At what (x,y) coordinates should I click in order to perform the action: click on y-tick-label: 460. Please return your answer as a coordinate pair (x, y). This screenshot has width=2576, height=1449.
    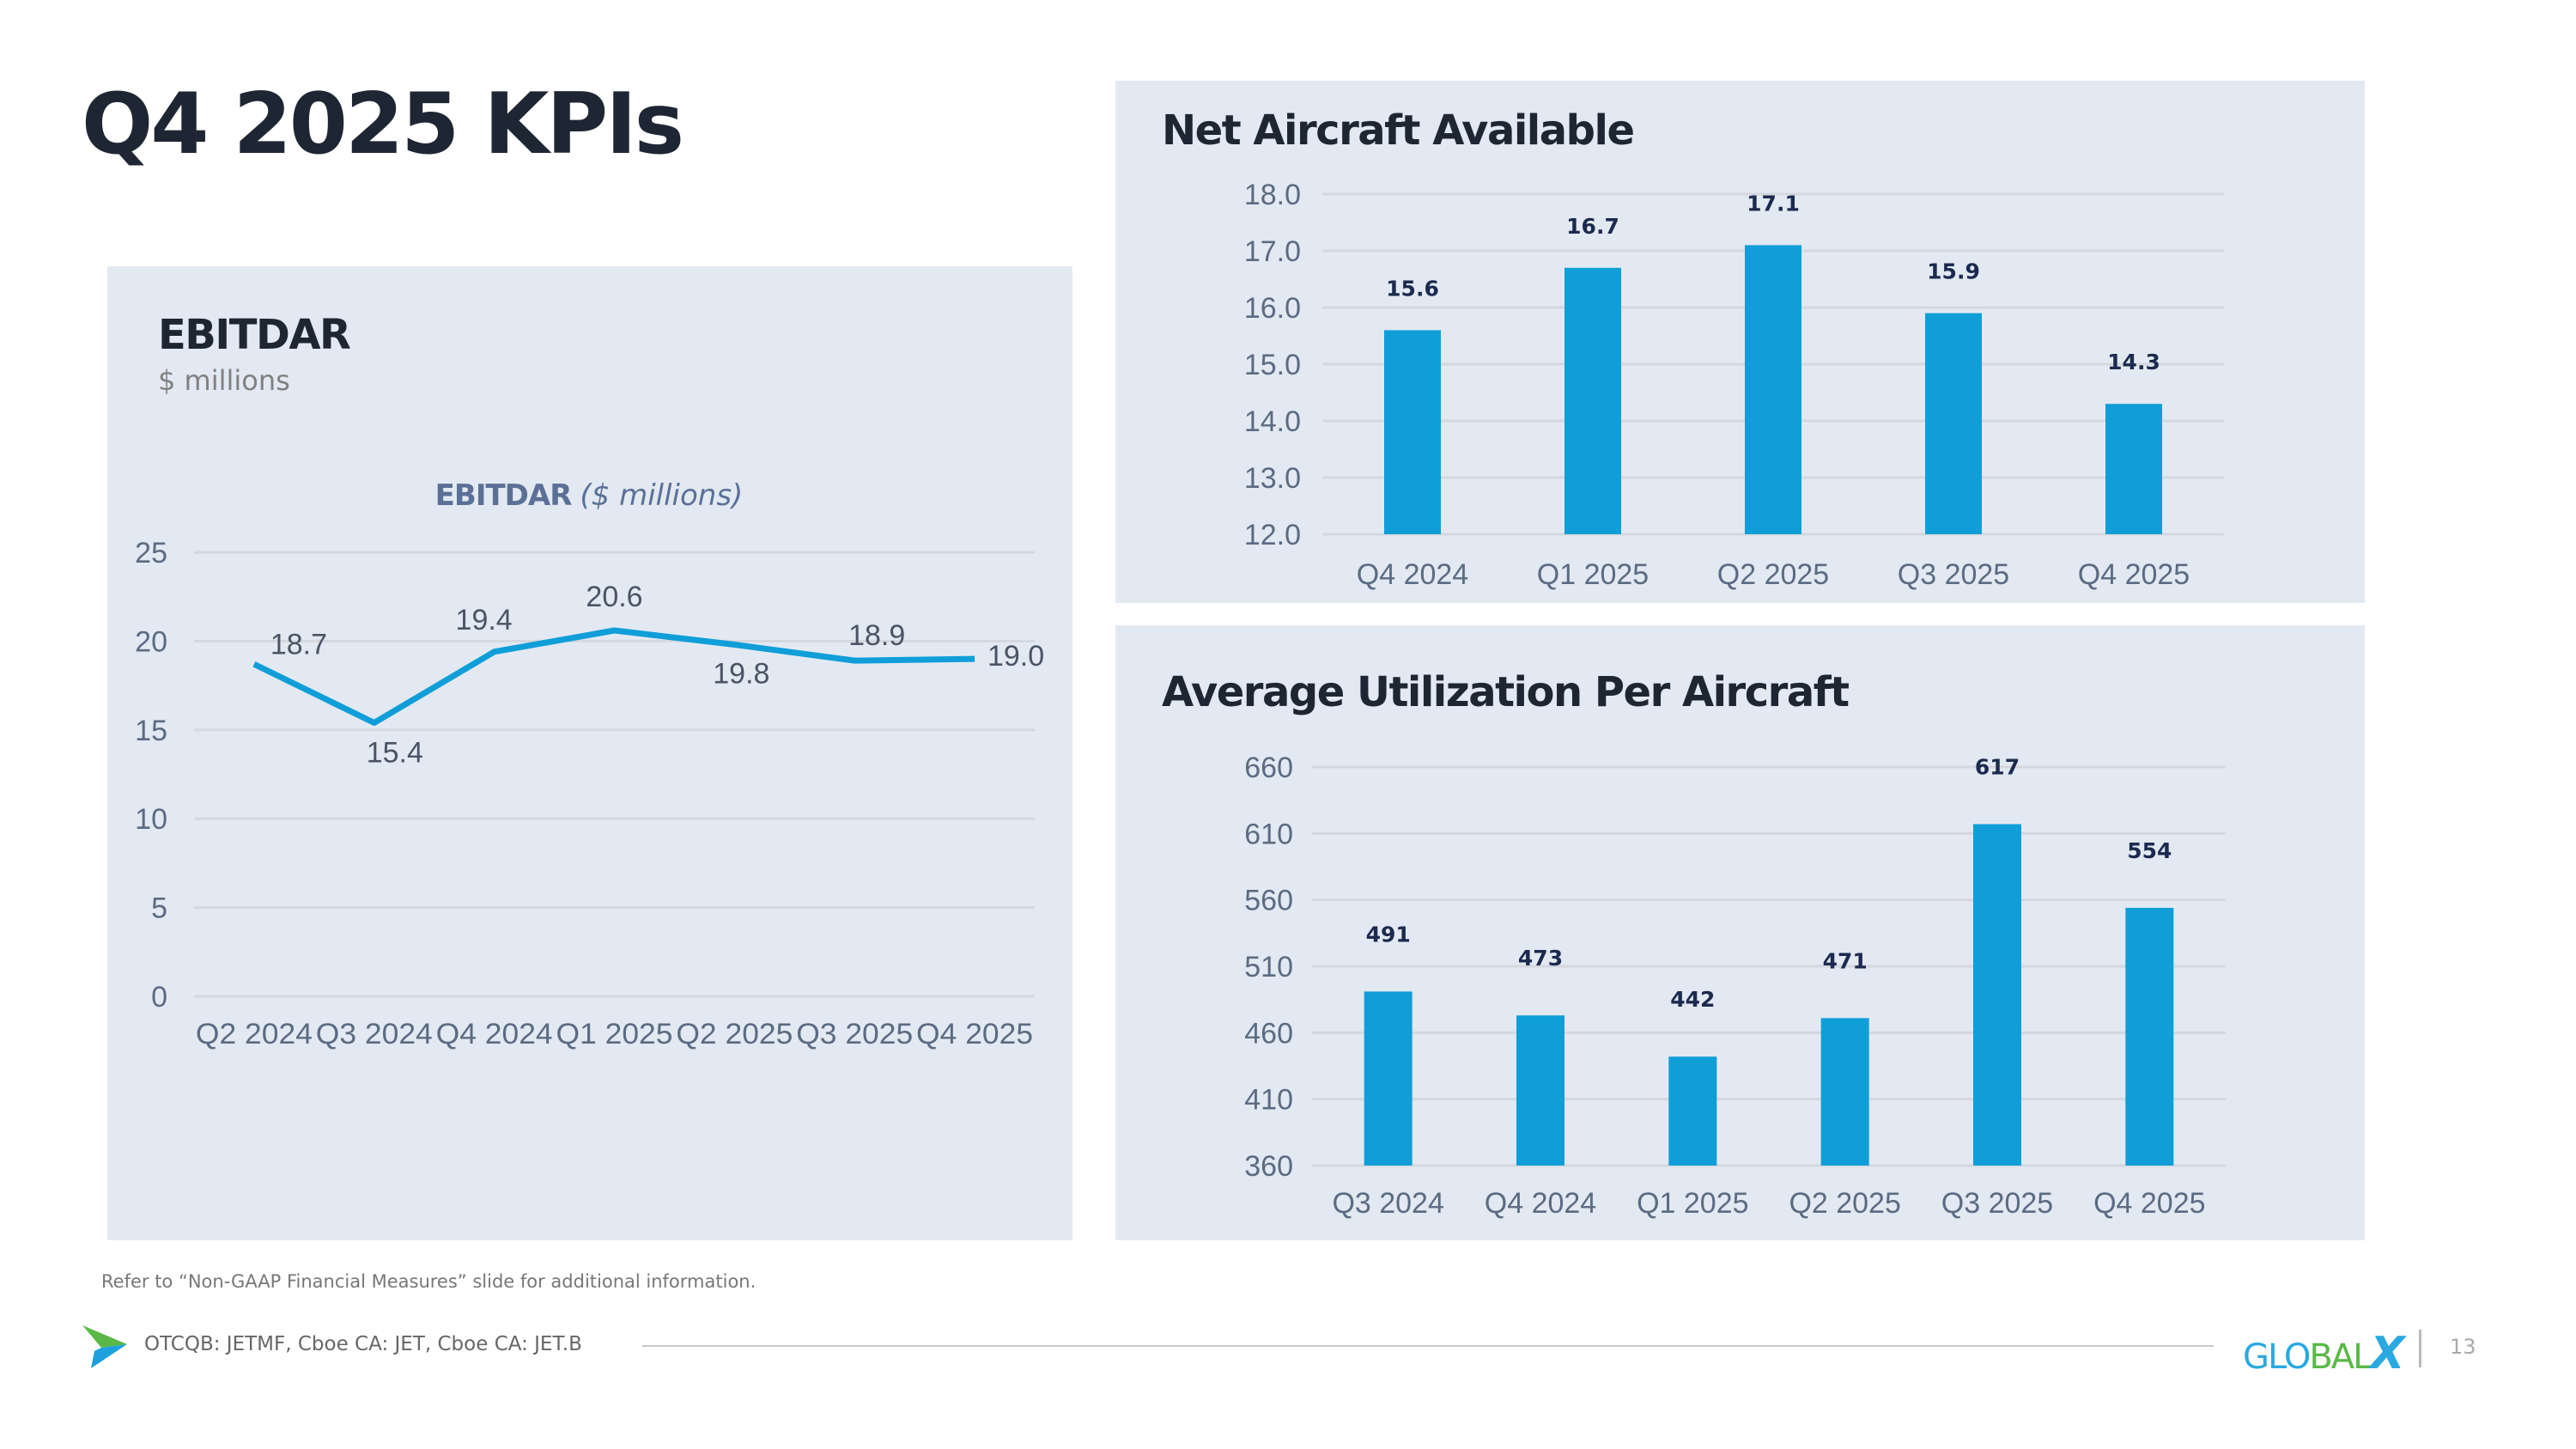
    Looking at the image, I should click on (1268, 1033).